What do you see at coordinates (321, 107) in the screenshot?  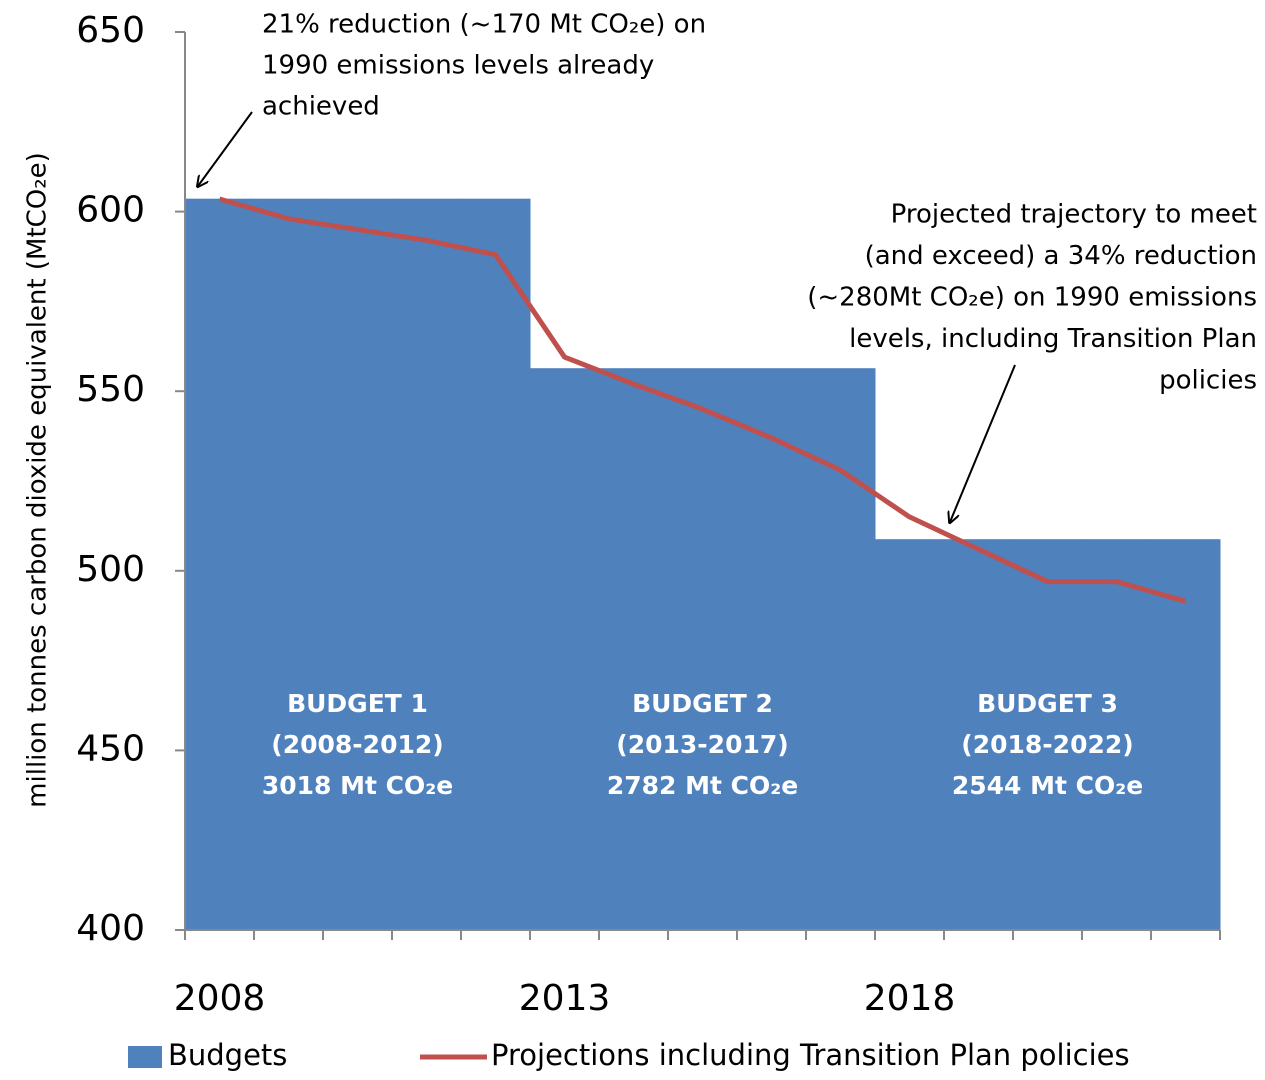 I see `annotation: achieved` at bounding box center [321, 107].